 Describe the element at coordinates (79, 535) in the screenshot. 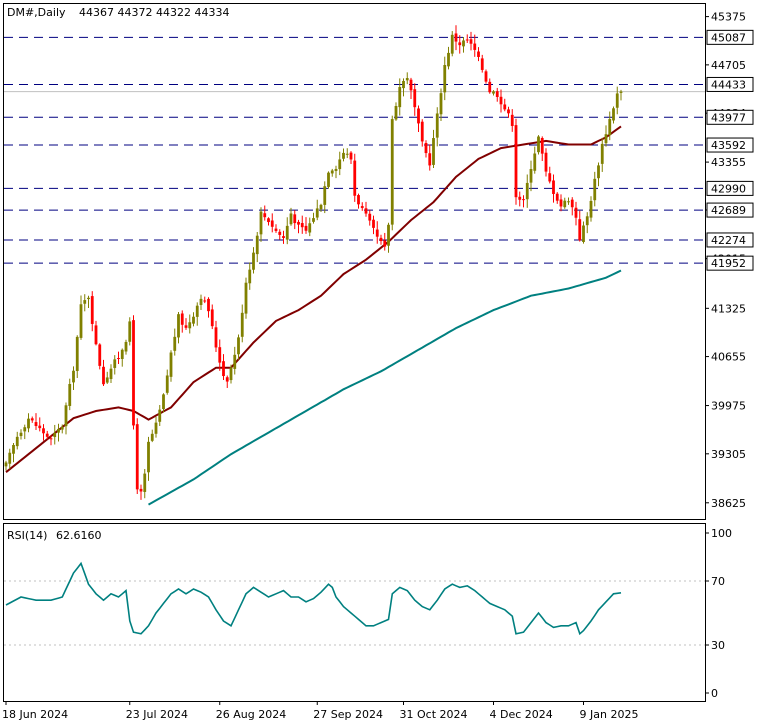

I see `rsi-value: 62.6160` at that location.